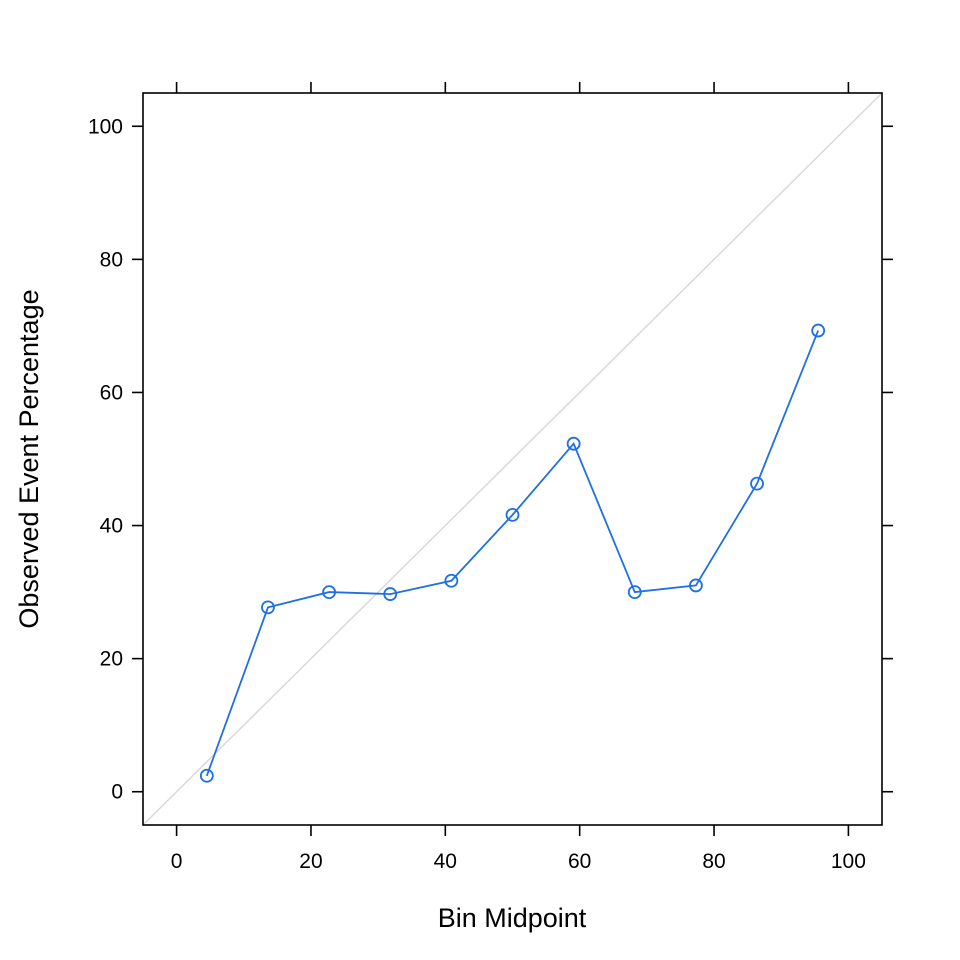 The height and width of the screenshot is (960, 960). Describe the element at coordinates (512, 918) in the screenshot. I see `x-axis-title: Bin Midpoint` at that location.